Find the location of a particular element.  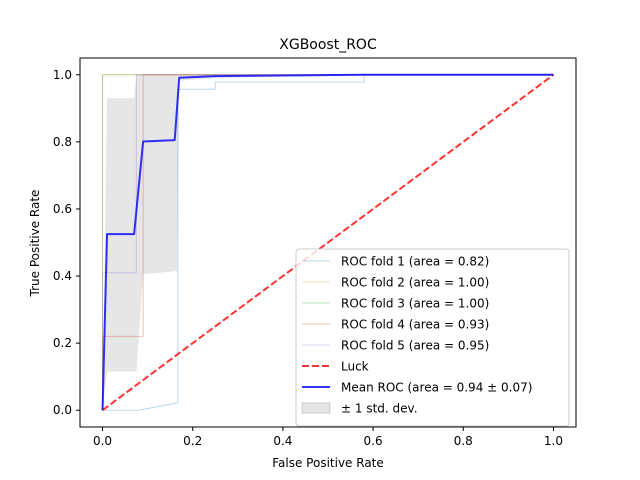

x-tick-label: 0.4 is located at coordinates (282, 441).